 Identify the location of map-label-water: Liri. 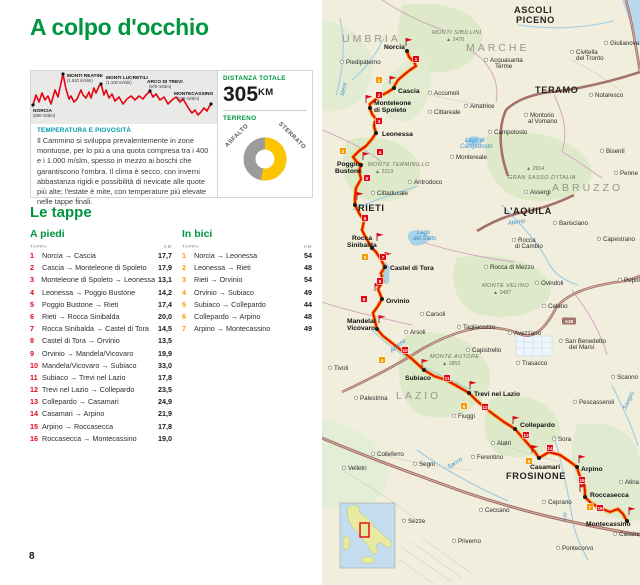
(565, 517).